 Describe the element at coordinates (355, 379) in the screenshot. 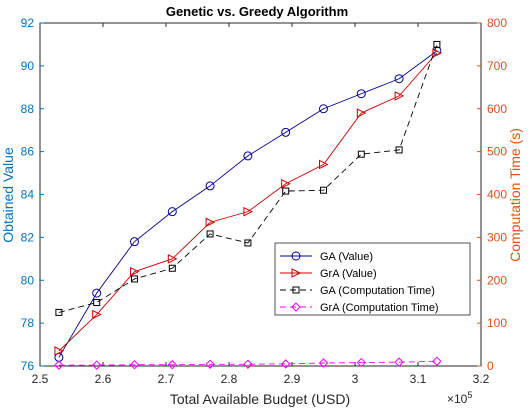

I see `x-tick-label: 3` at that location.